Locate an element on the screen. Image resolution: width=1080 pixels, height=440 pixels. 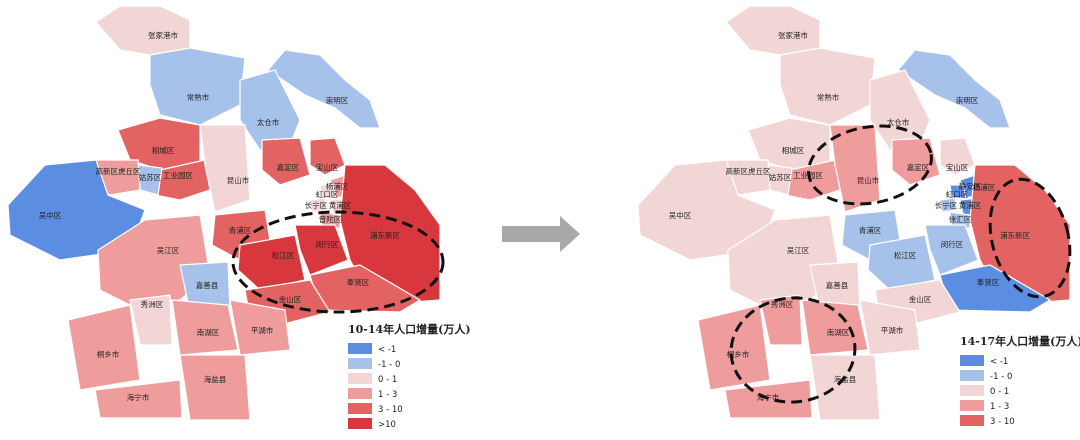
label-黄浦区: 黄浦区 is located at coordinates (970, 205).